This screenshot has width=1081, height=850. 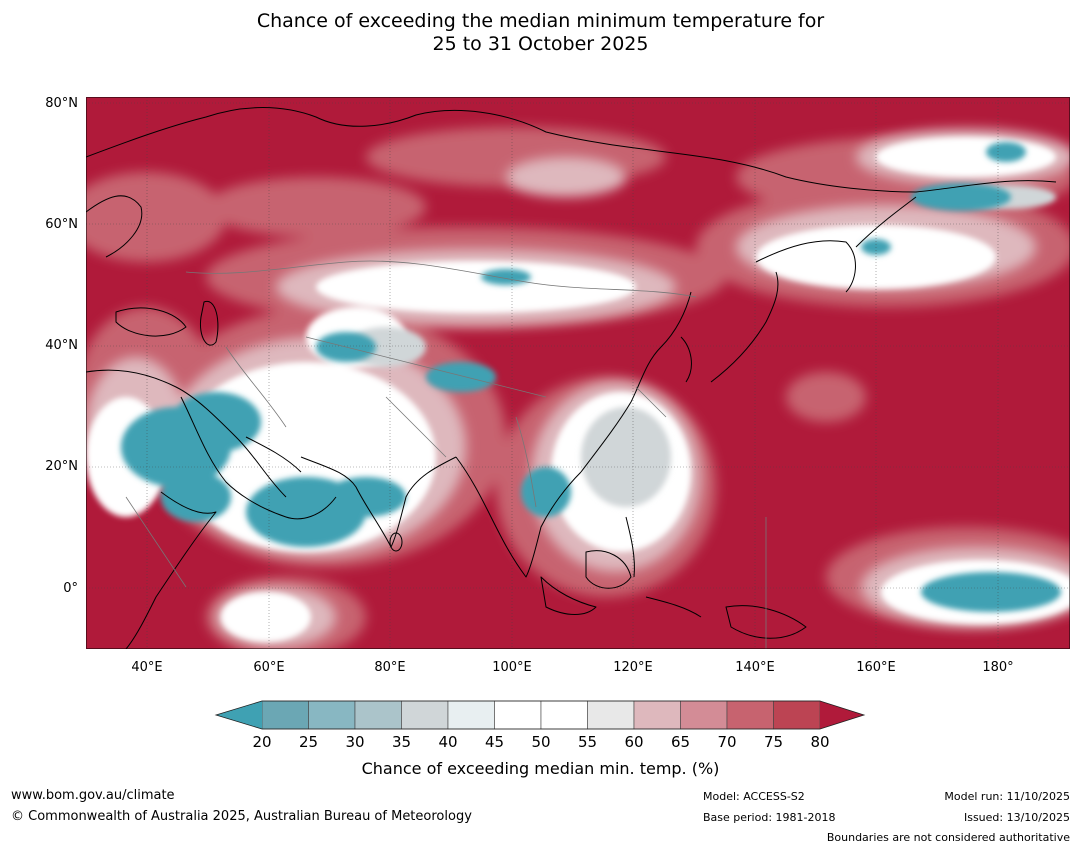 I want to click on colorbar-tick-label: 70, so click(x=727, y=742).